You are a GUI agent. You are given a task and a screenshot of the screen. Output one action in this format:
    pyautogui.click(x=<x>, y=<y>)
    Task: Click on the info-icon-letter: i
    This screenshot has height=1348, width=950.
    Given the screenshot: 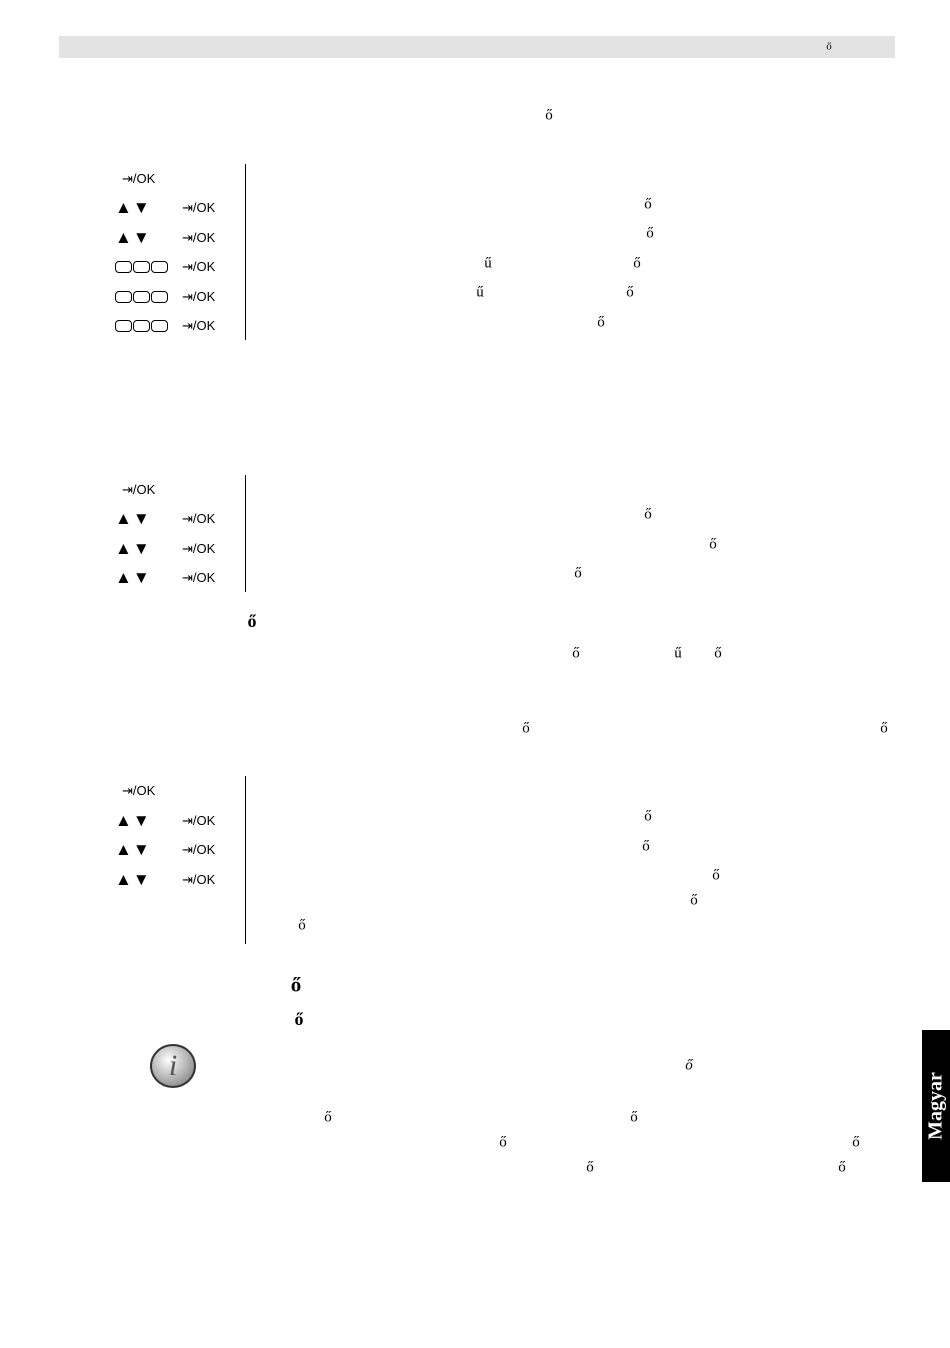 What is the action you would take?
    pyautogui.click(x=173, y=1065)
    